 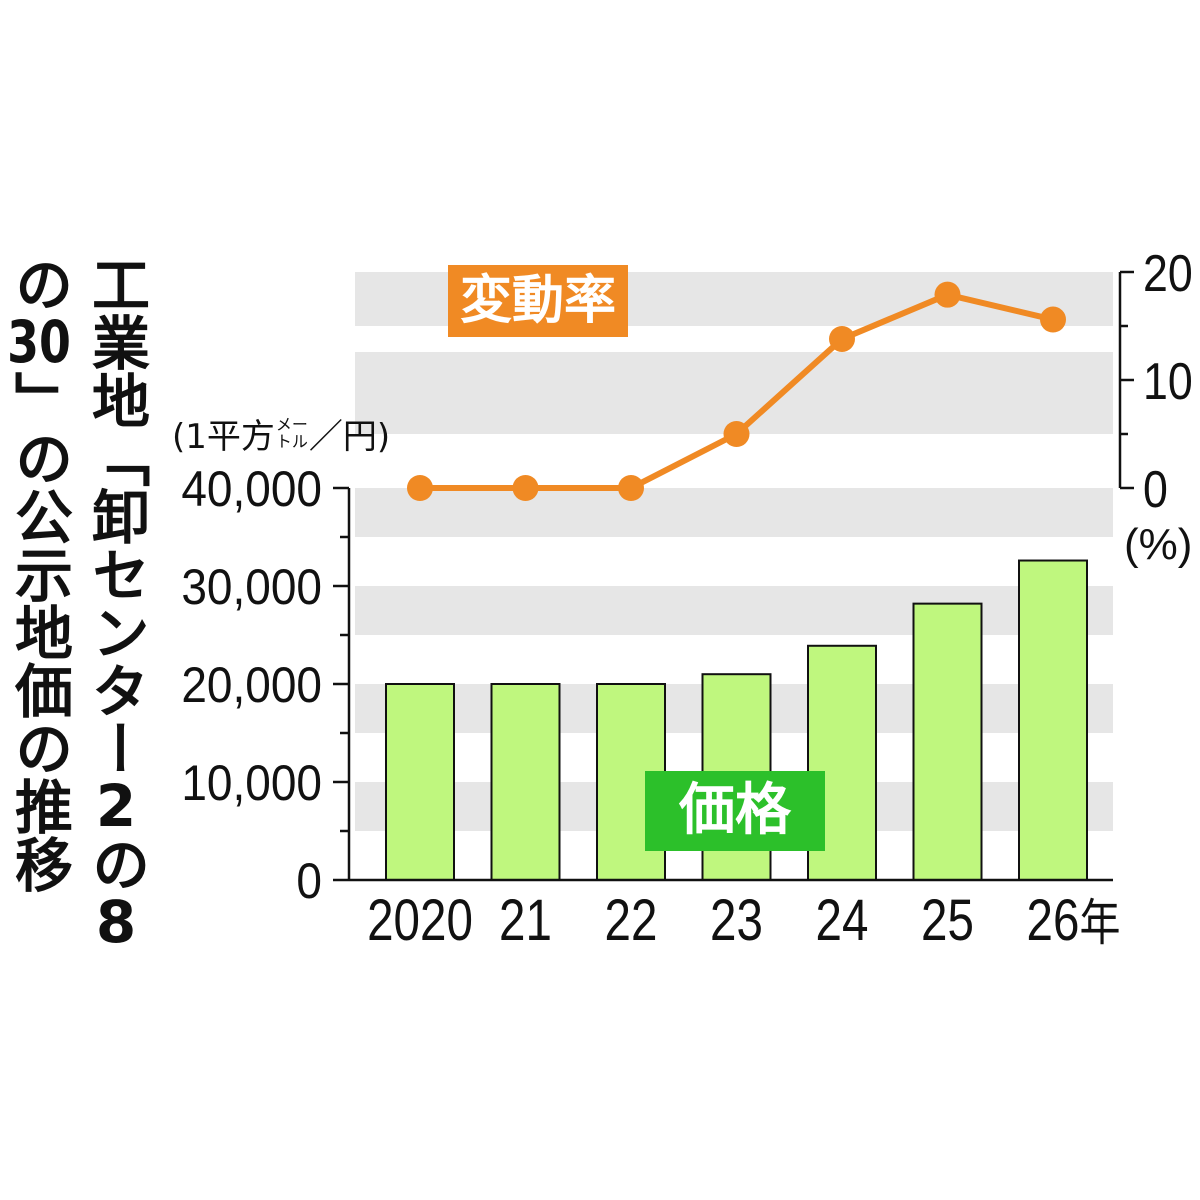 What do you see at coordinates (1158, 544) in the screenshot?
I see `right-axis-unit-label: (%)` at bounding box center [1158, 544].